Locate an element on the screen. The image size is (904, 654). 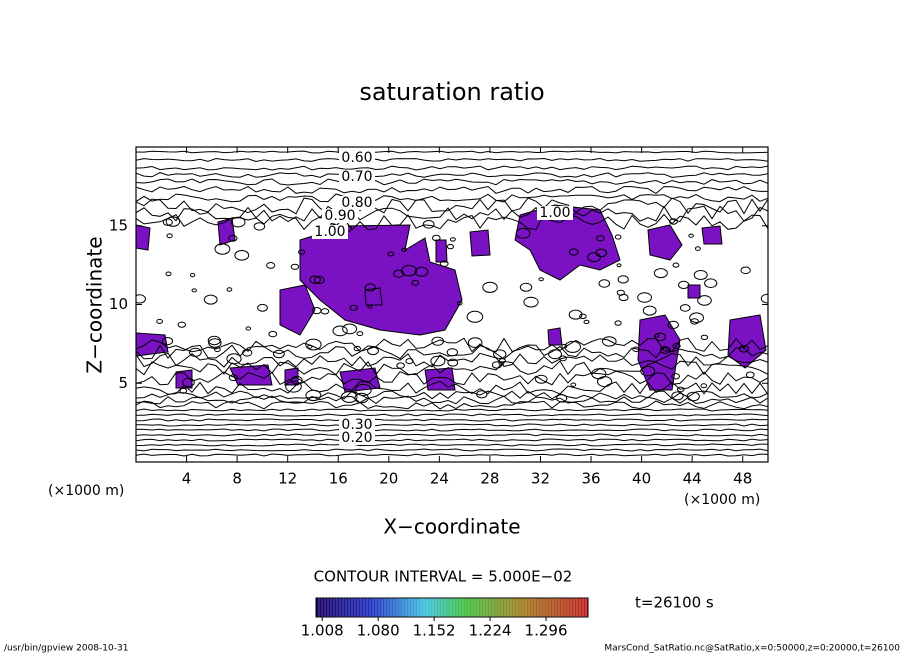
x-tick-label: 36 is located at coordinates (590, 479).